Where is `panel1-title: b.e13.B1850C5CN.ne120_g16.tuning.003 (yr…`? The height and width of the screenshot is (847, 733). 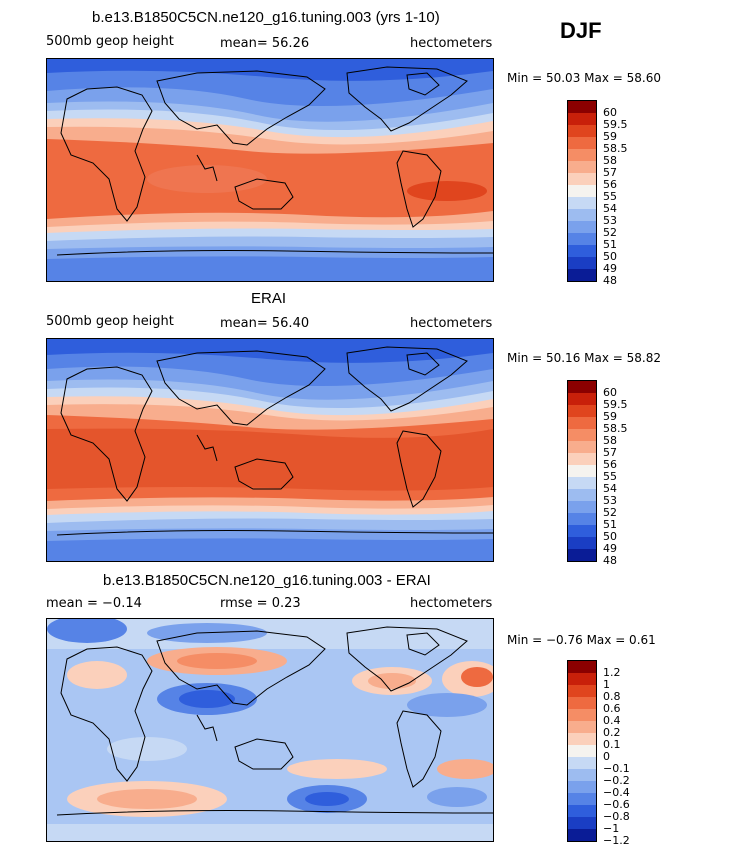
panel1-title: b.e13.B1850C5CN.ne120_g16.tuning.003 (yr… is located at coordinates (266, 17).